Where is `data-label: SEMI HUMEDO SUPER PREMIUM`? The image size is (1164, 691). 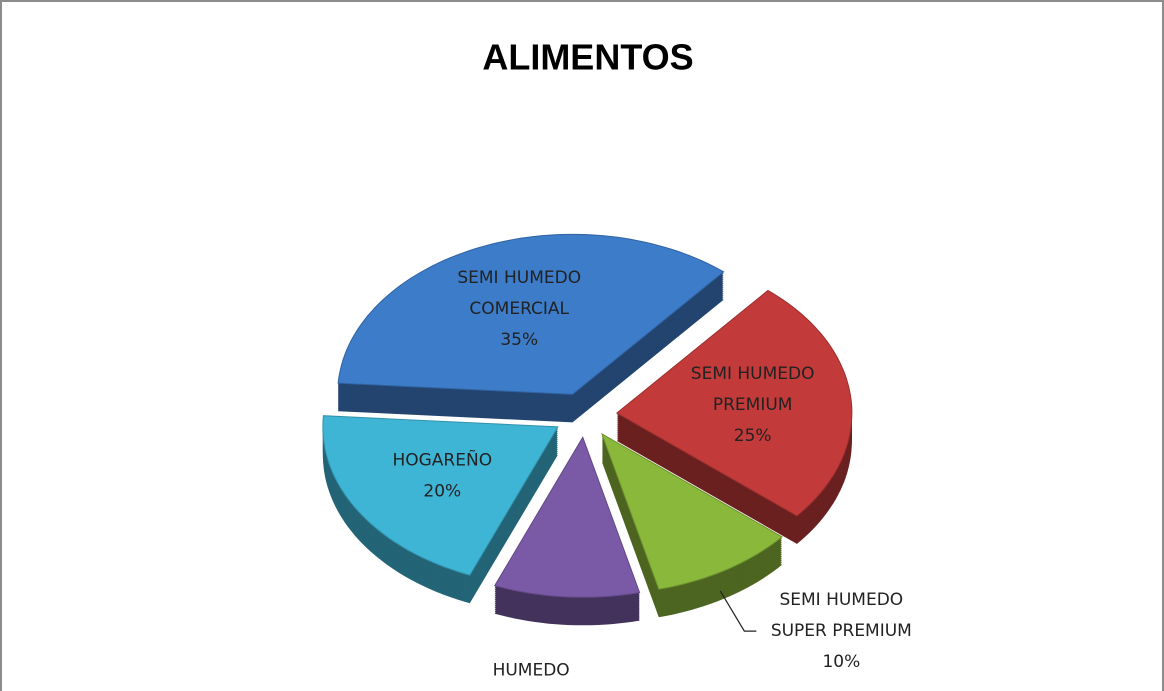
data-label: SEMI HUMEDO SUPER PREMIUM is located at coordinates (841, 615).